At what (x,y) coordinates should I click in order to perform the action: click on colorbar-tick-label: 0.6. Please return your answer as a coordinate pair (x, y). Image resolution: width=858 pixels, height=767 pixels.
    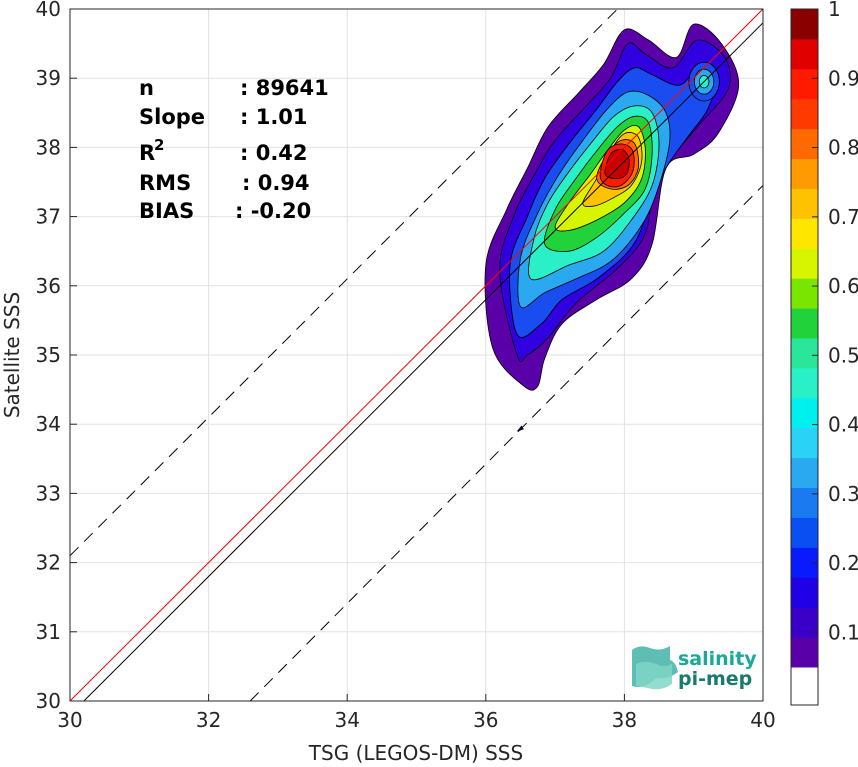
    Looking at the image, I should click on (843, 286).